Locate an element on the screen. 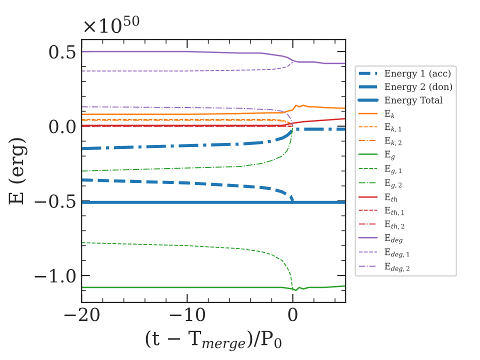 The height and width of the screenshot is (360, 480). legend-label: E$_{deg,2}$ is located at coordinates (397, 267).